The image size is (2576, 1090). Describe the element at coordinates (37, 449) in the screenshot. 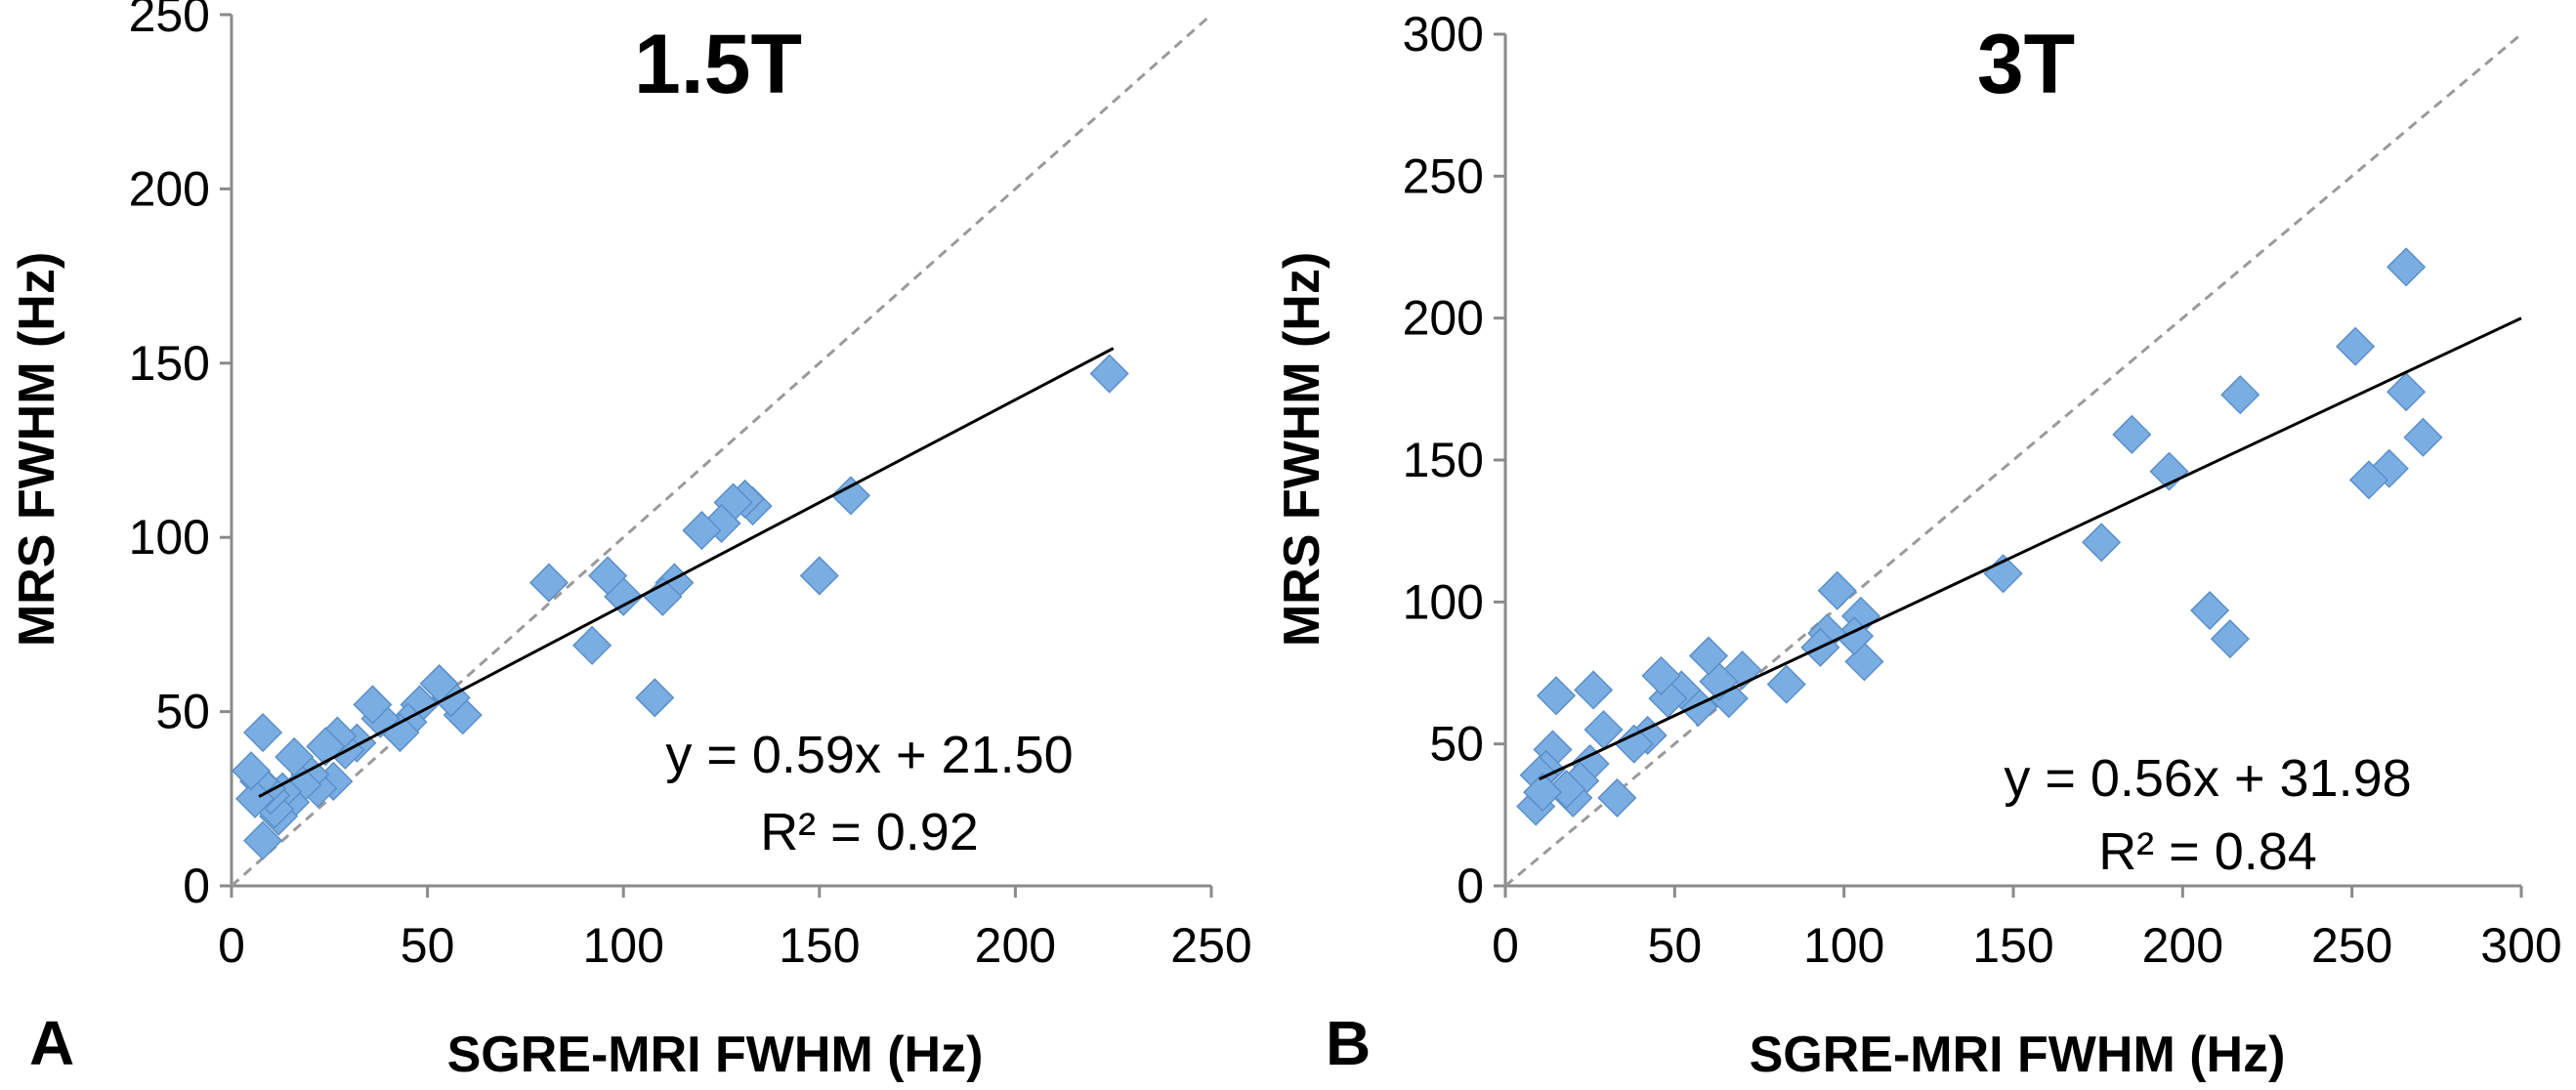

I see `panel-a-y-axis-label: MRS FWHM (Hz)` at that location.